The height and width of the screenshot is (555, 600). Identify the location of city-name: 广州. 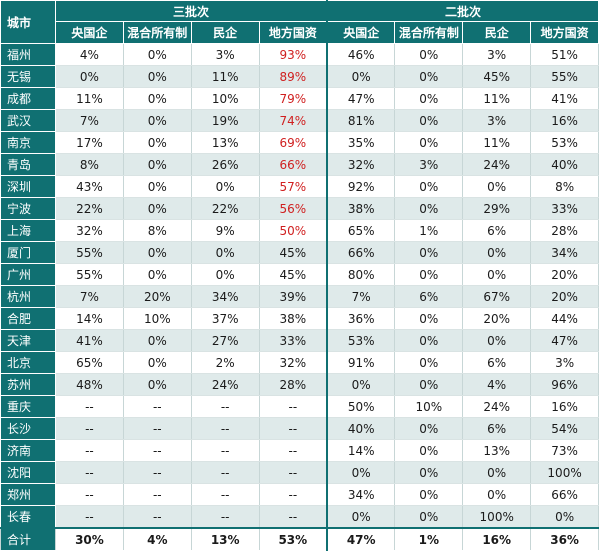
(28, 274).